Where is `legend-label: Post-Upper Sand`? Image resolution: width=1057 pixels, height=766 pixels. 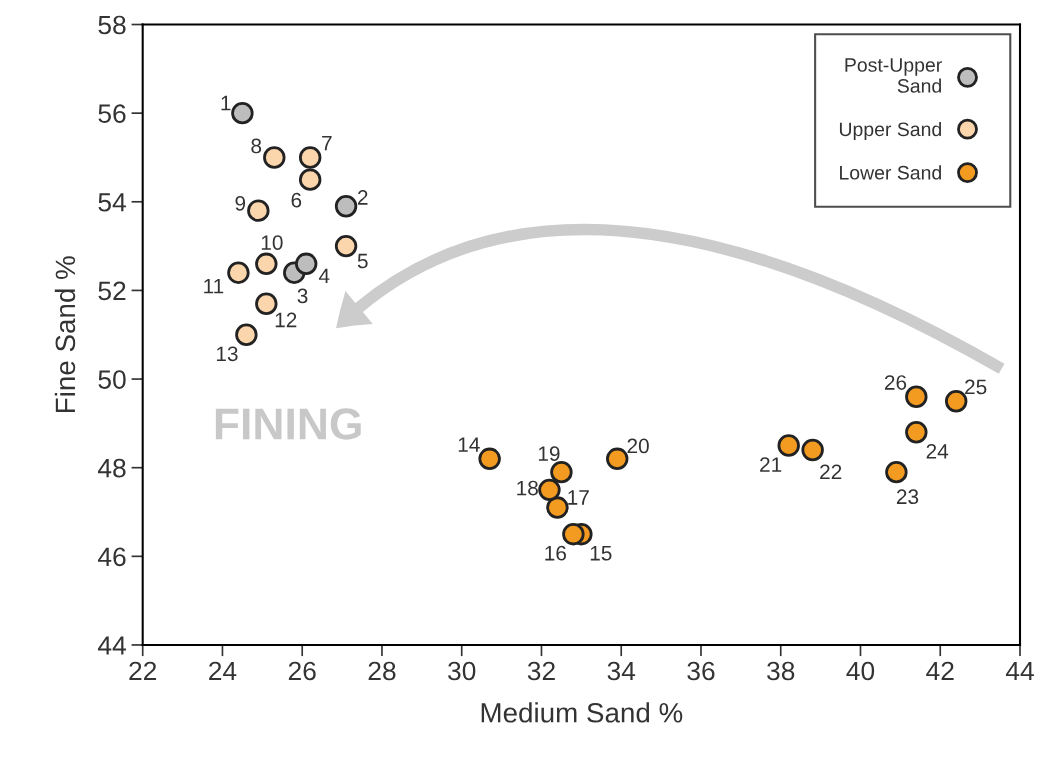
legend-label: Post-Upper Sand is located at coordinates (893, 75).